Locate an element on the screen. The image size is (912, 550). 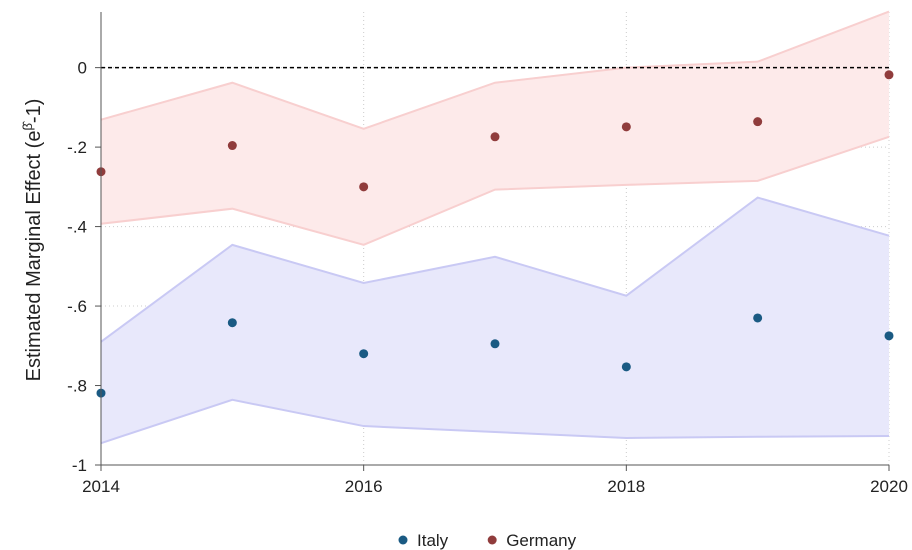
x-tick-label: 2020 is located at coordinates (889, 486).